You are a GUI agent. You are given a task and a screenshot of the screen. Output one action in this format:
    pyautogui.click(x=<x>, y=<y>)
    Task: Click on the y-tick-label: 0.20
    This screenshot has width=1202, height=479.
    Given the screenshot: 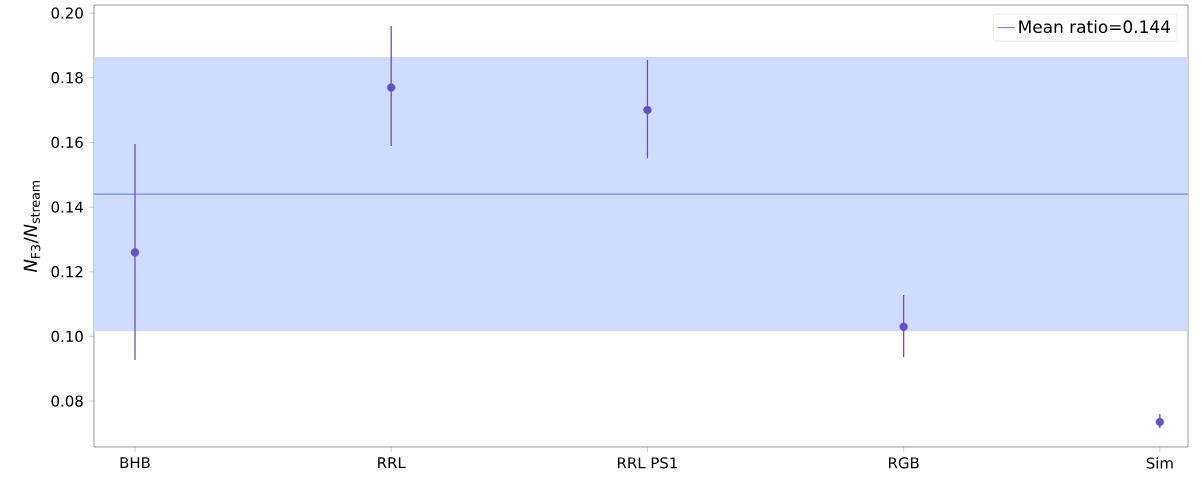 What is the action you would take?
    pyautogui.click(x=67, y=13)
    